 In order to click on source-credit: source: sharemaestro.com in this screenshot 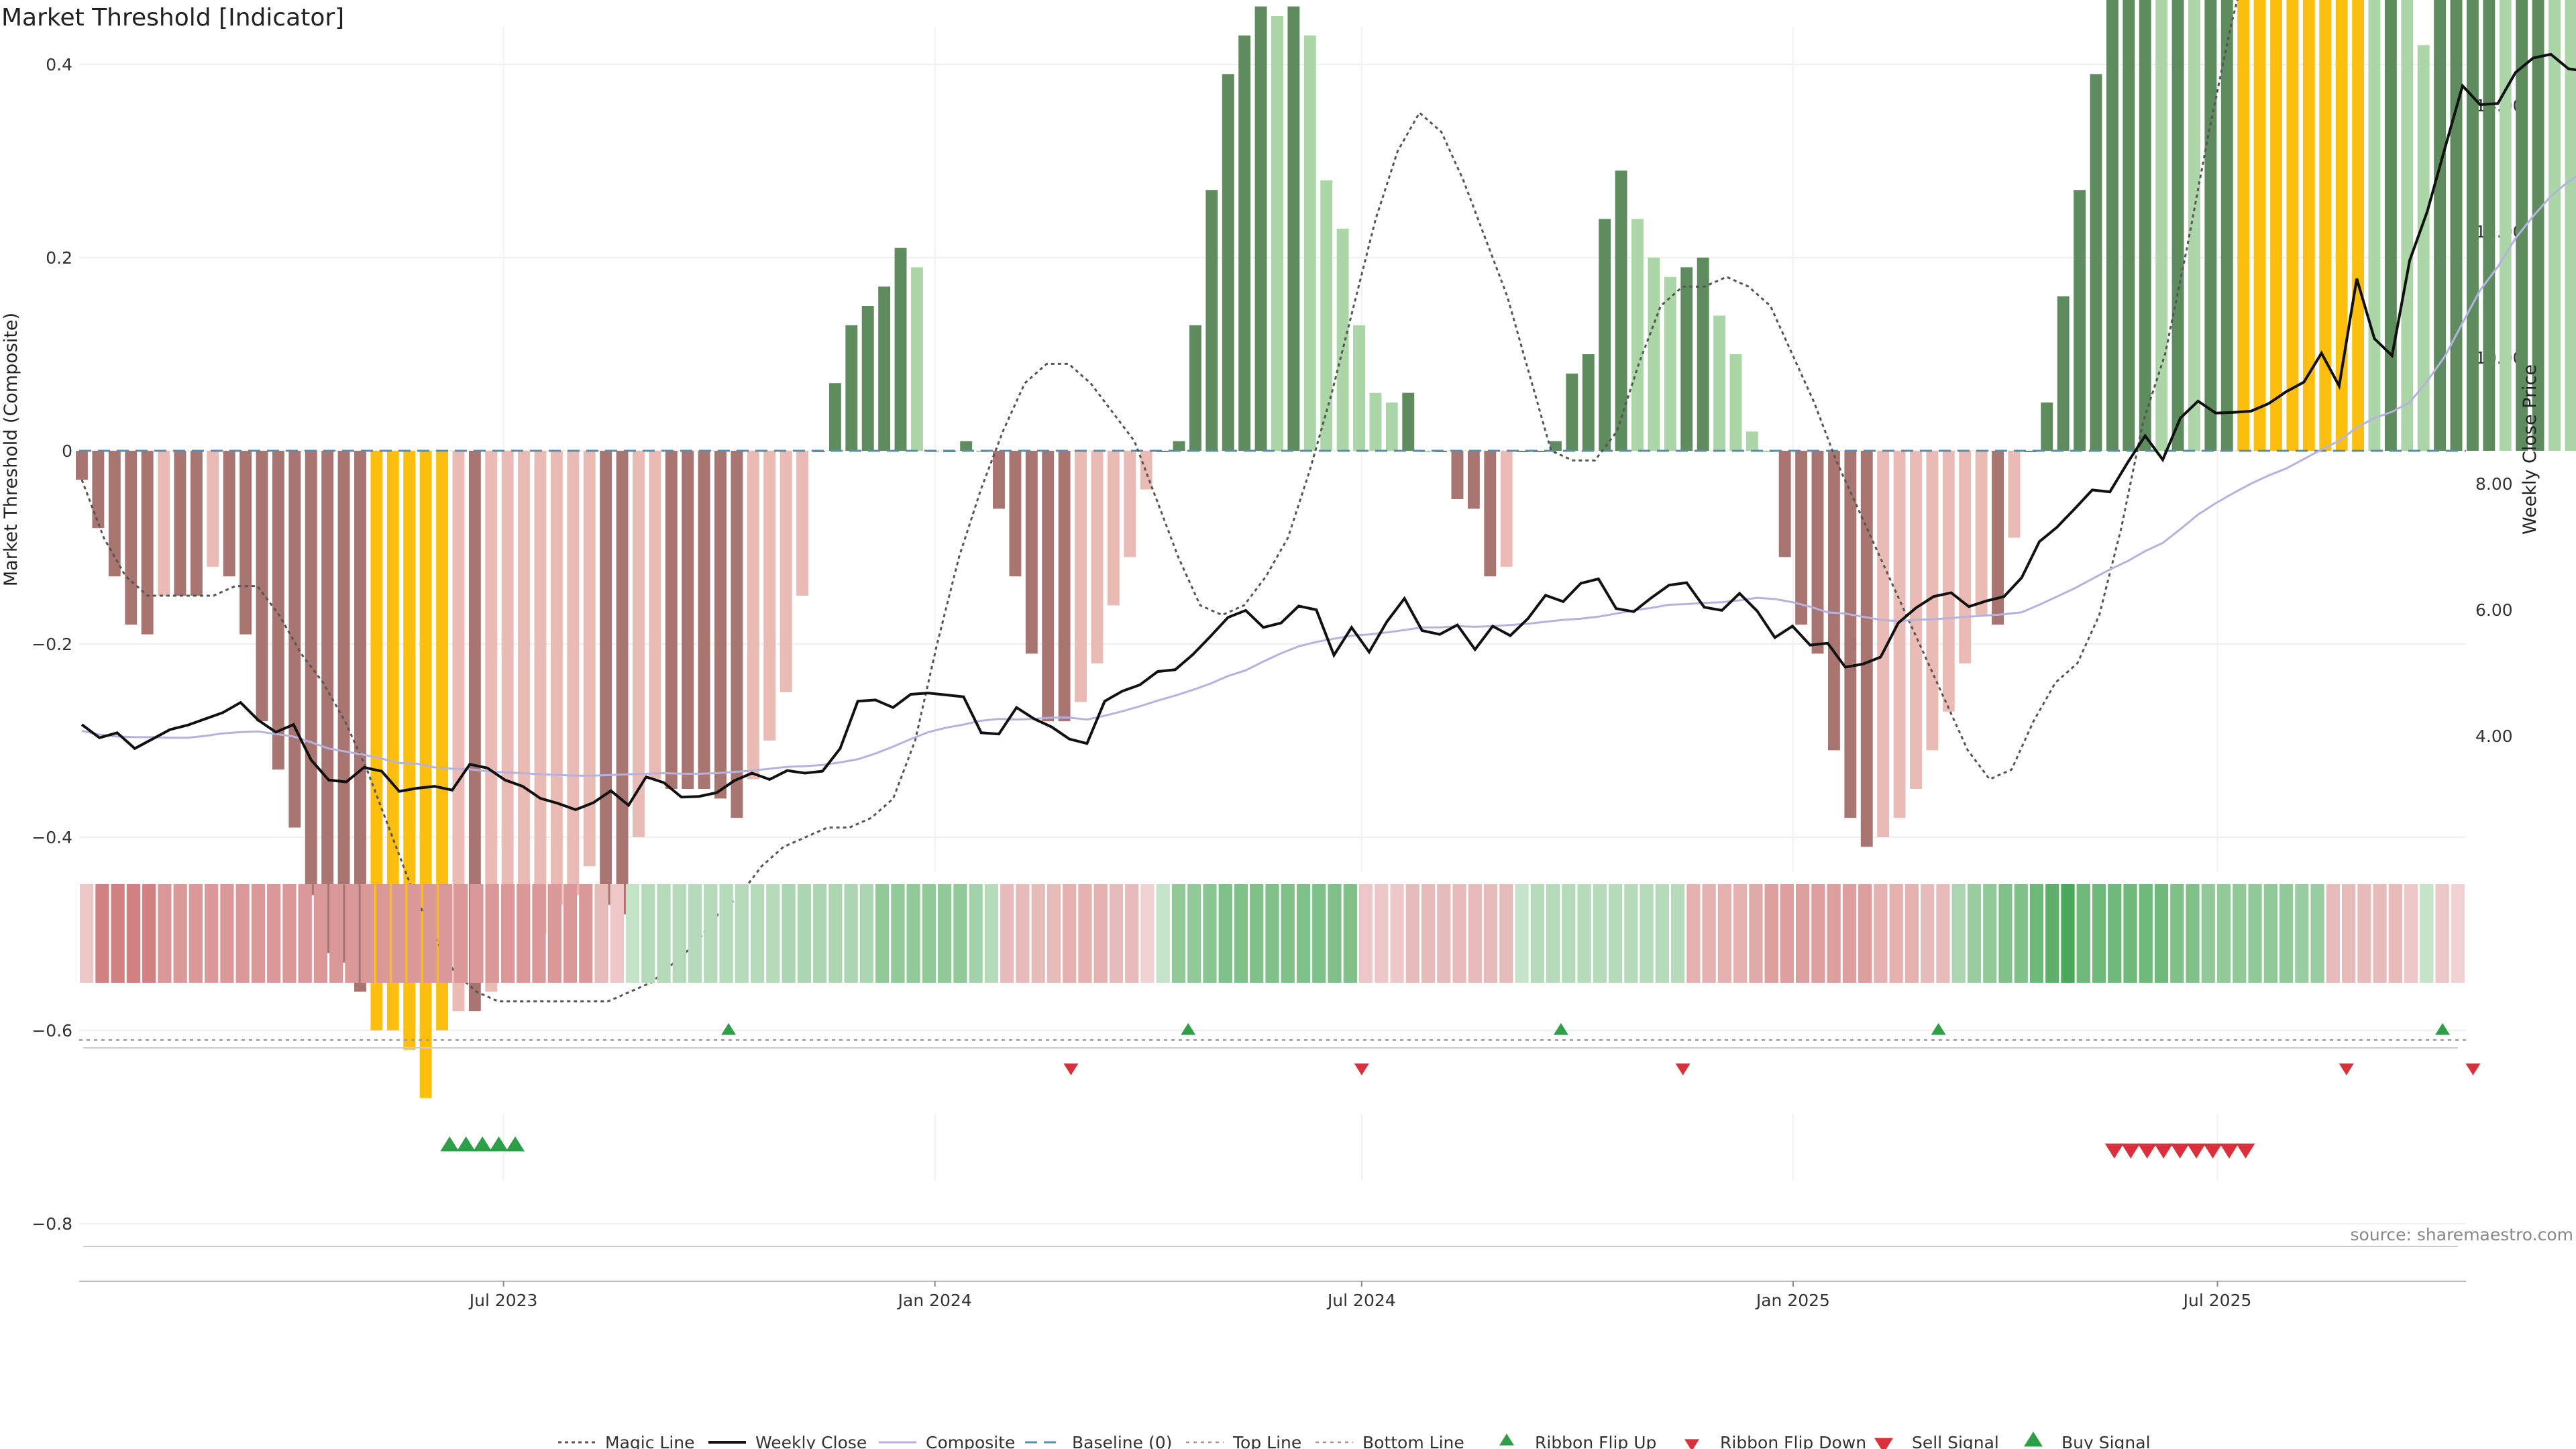, I will do `click(2462, 1234)`.